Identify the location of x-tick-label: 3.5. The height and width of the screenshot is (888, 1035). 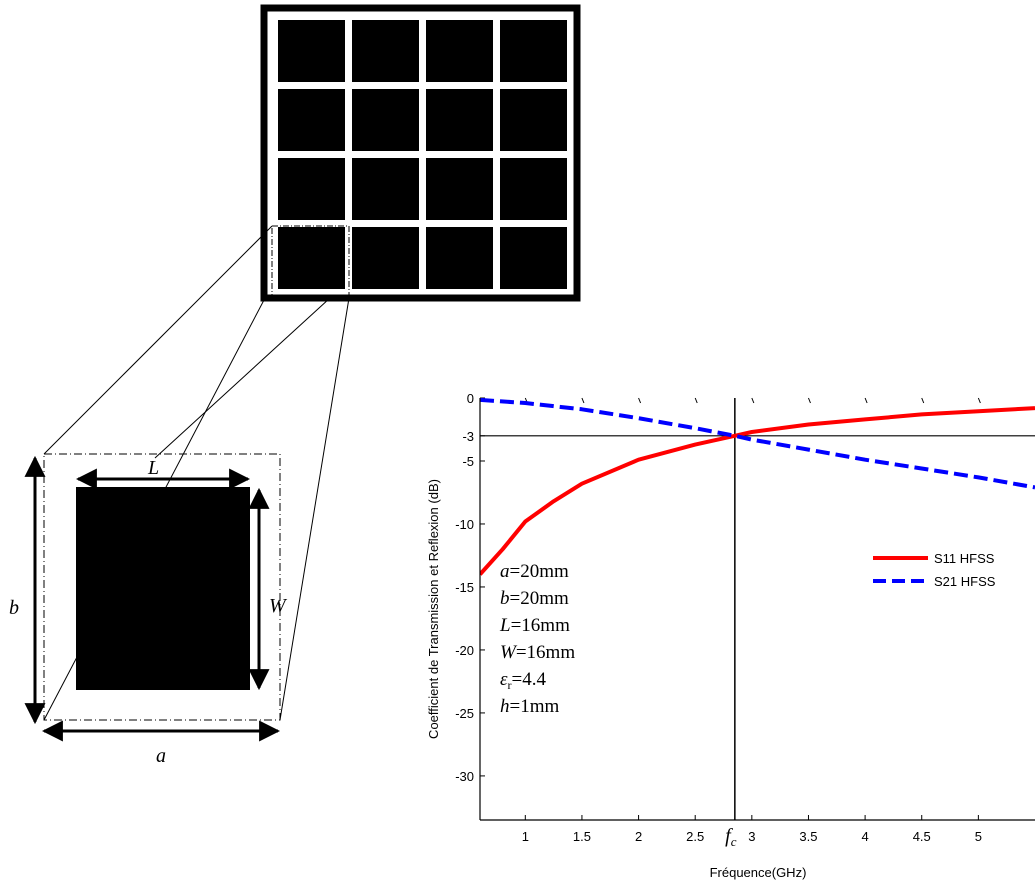
(808, 836).